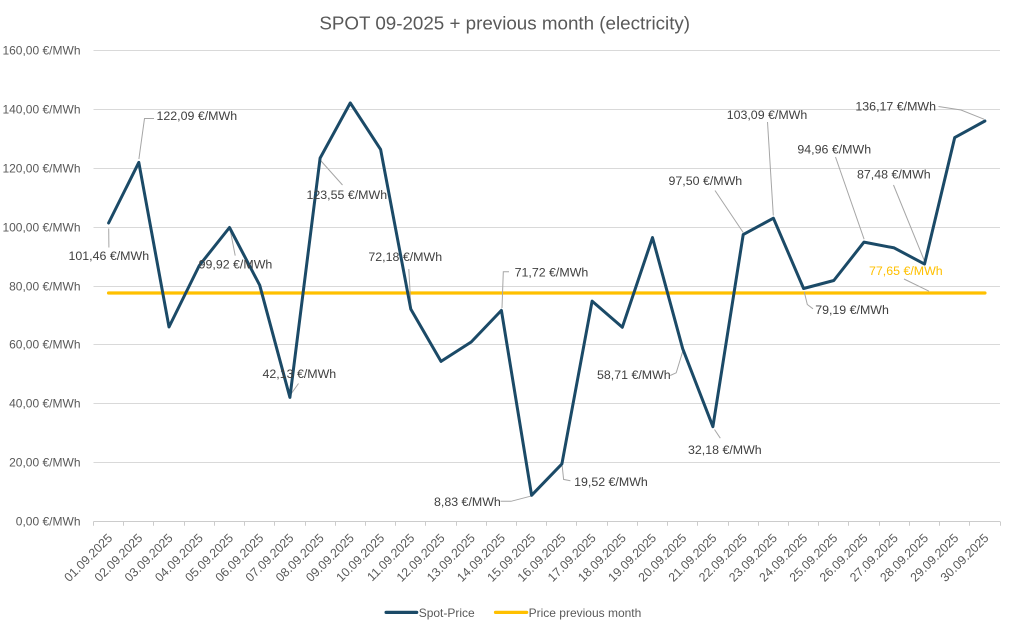 This screenshot has height=634, width=1024. What do you see at coordinates (585, 613) in the screenshot?
I see `svg-text: Price previous month` at bounding box center [585, 613].